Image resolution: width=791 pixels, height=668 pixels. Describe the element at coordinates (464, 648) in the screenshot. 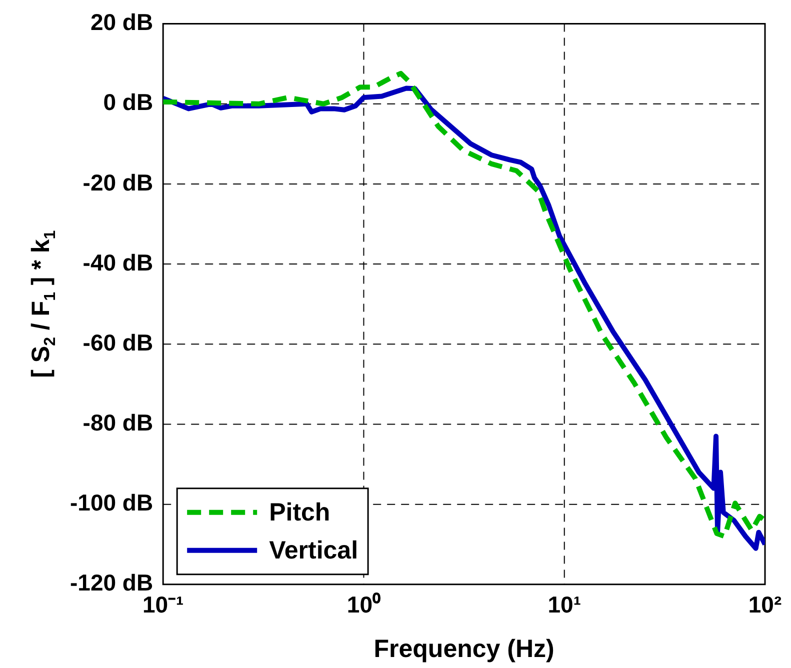

I see `x-axis-title: Frequency (Hz)` at that location.